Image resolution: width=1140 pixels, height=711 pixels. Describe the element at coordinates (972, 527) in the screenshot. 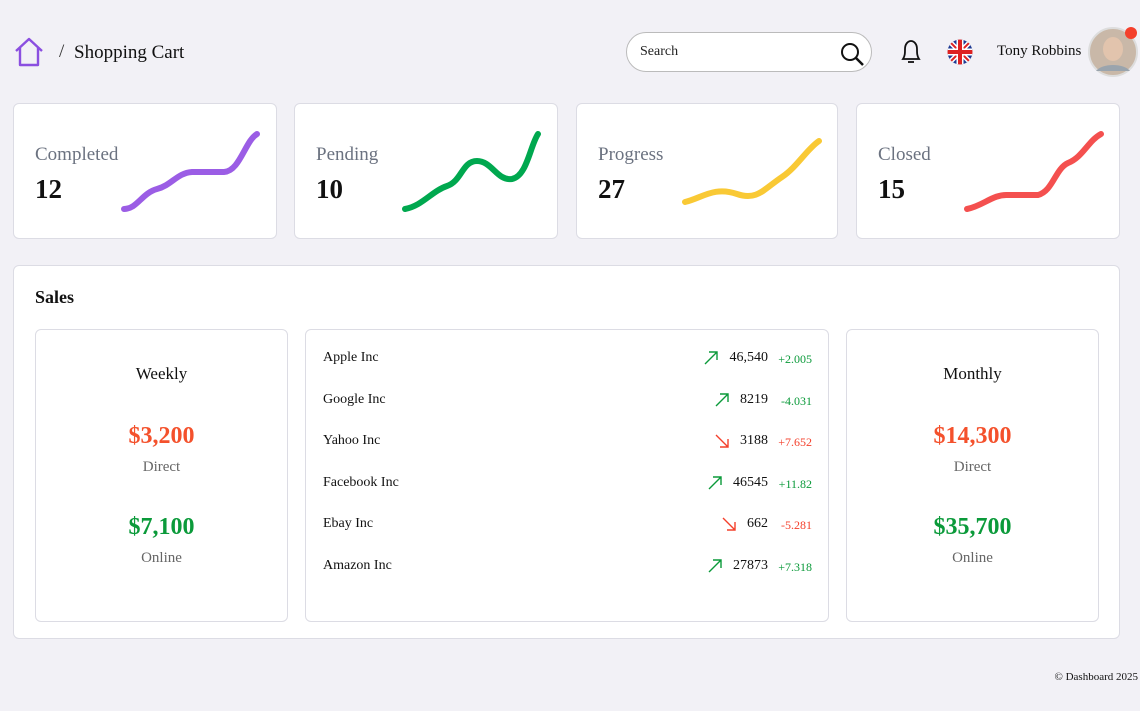

I see `online-amount: $35,700` at that location.